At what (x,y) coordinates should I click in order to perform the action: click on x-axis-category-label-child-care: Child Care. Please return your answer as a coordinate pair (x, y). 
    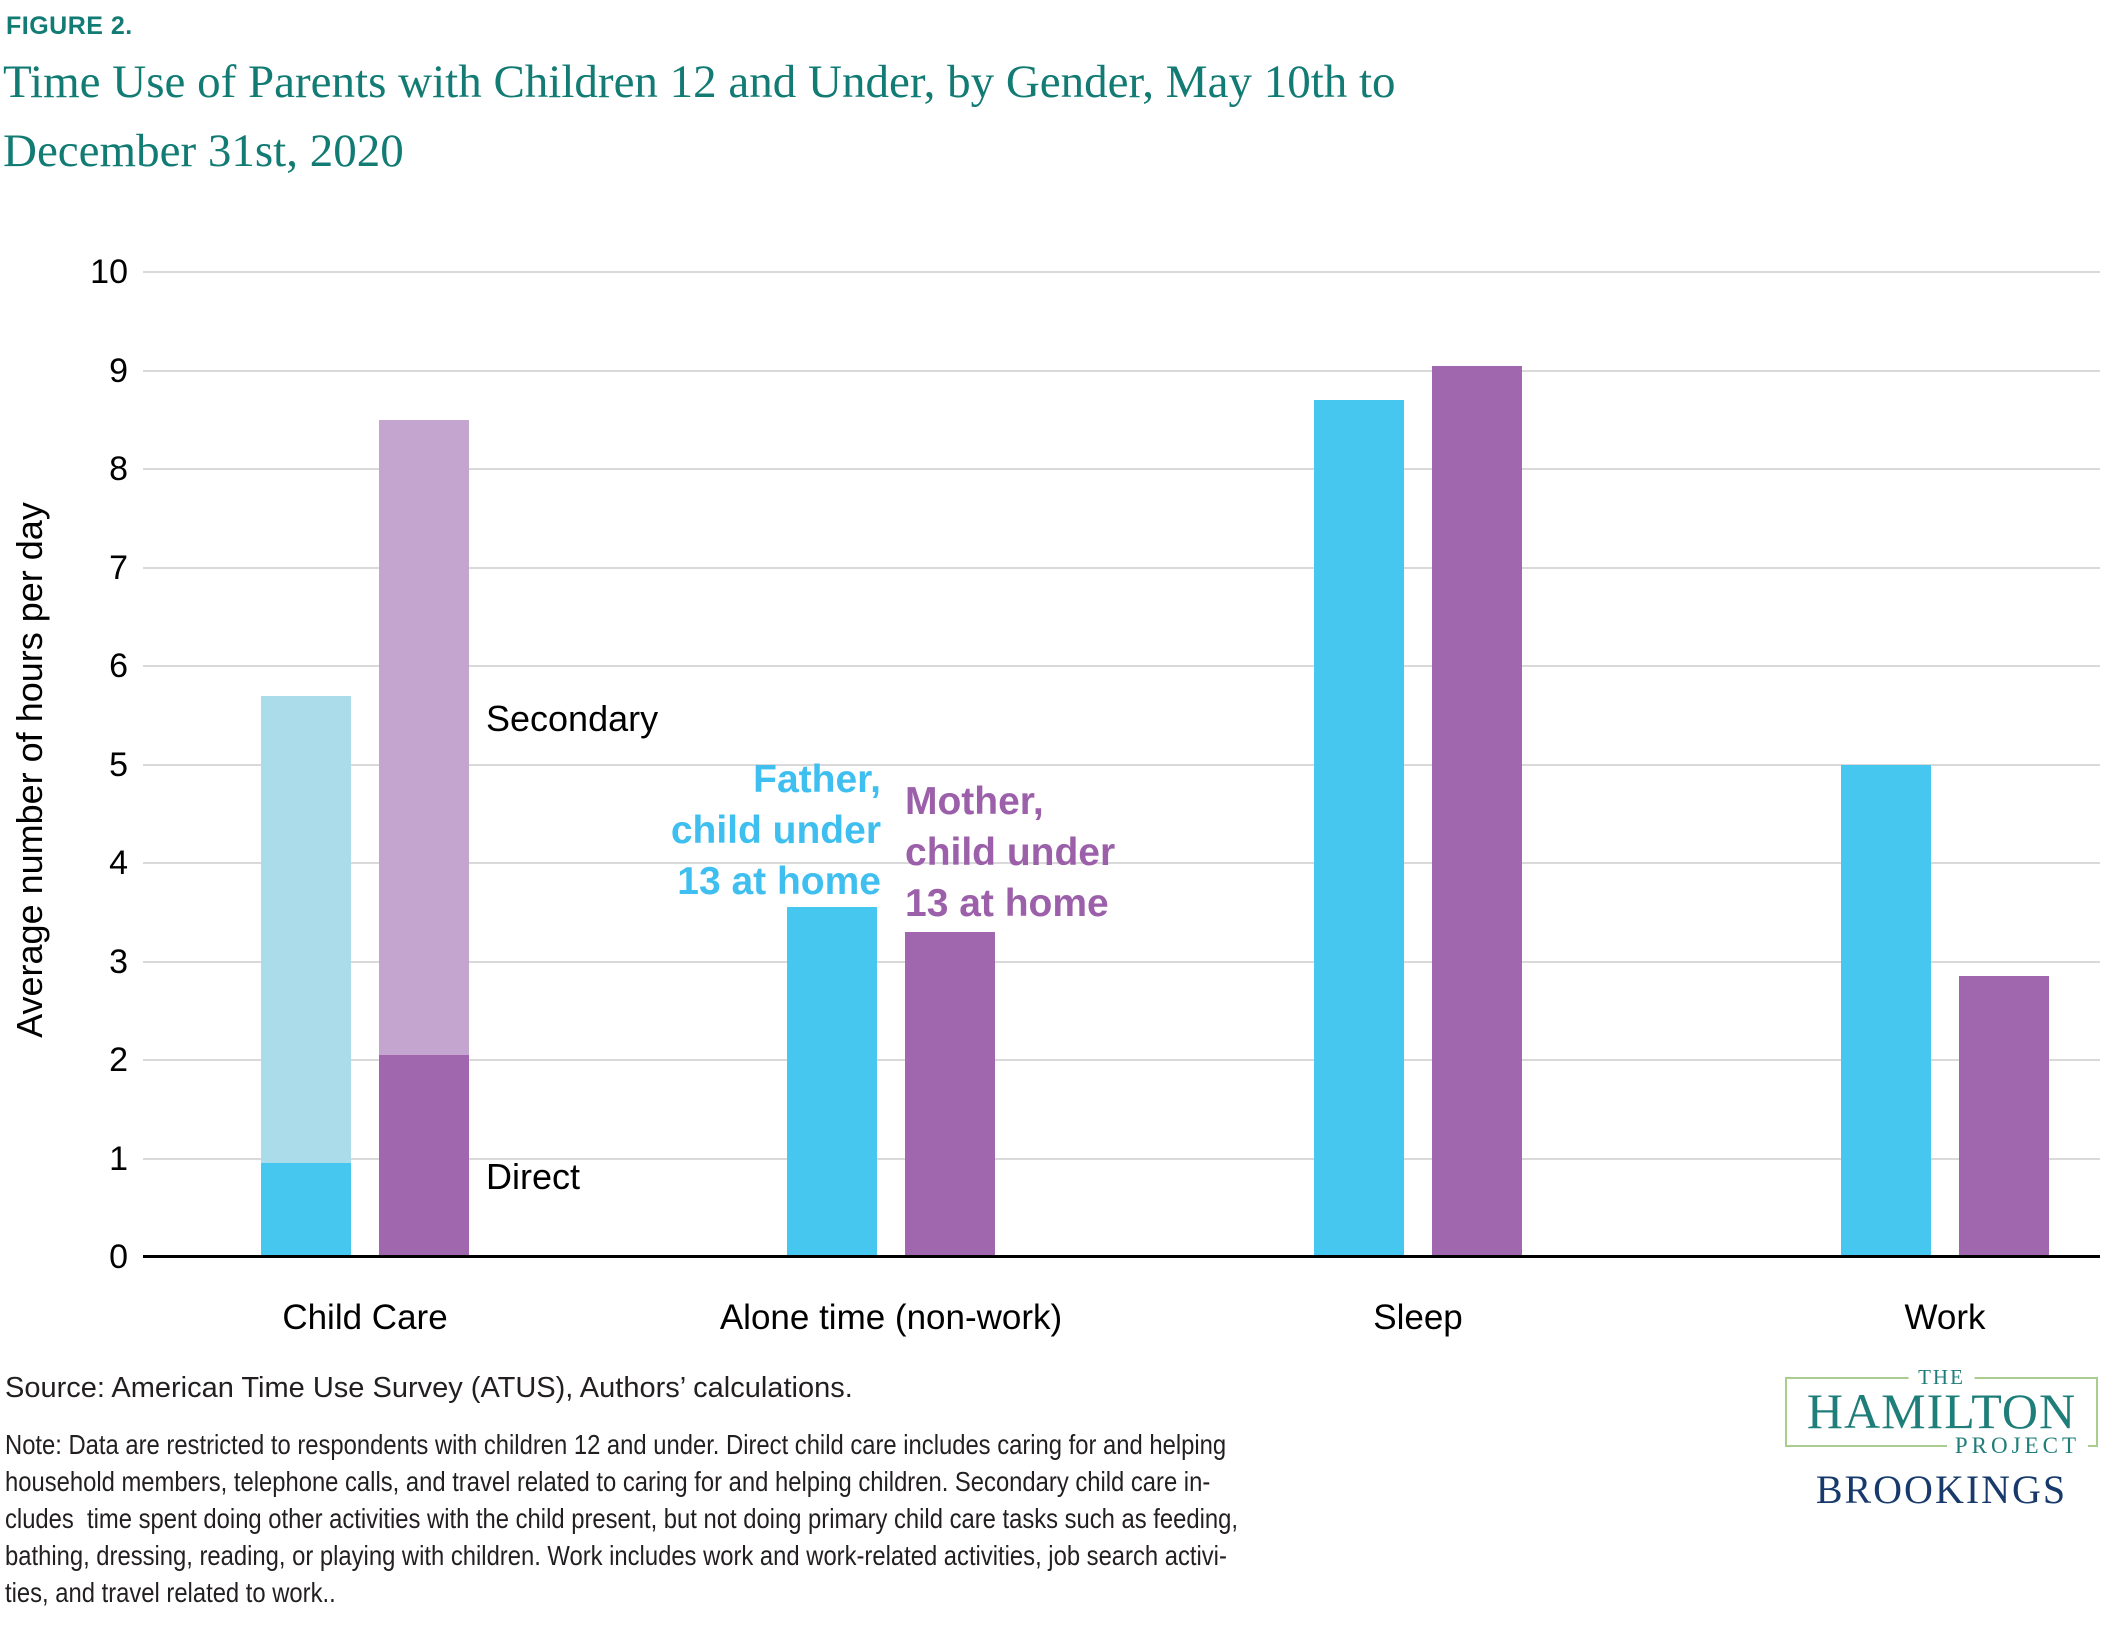
    Looking at the image, I should click on (365, 1317).